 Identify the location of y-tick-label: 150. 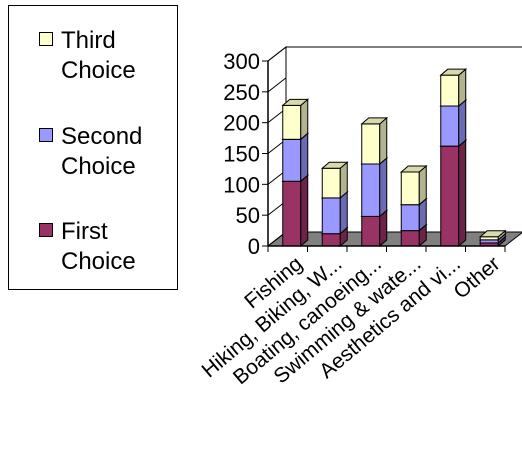
(241, 154).